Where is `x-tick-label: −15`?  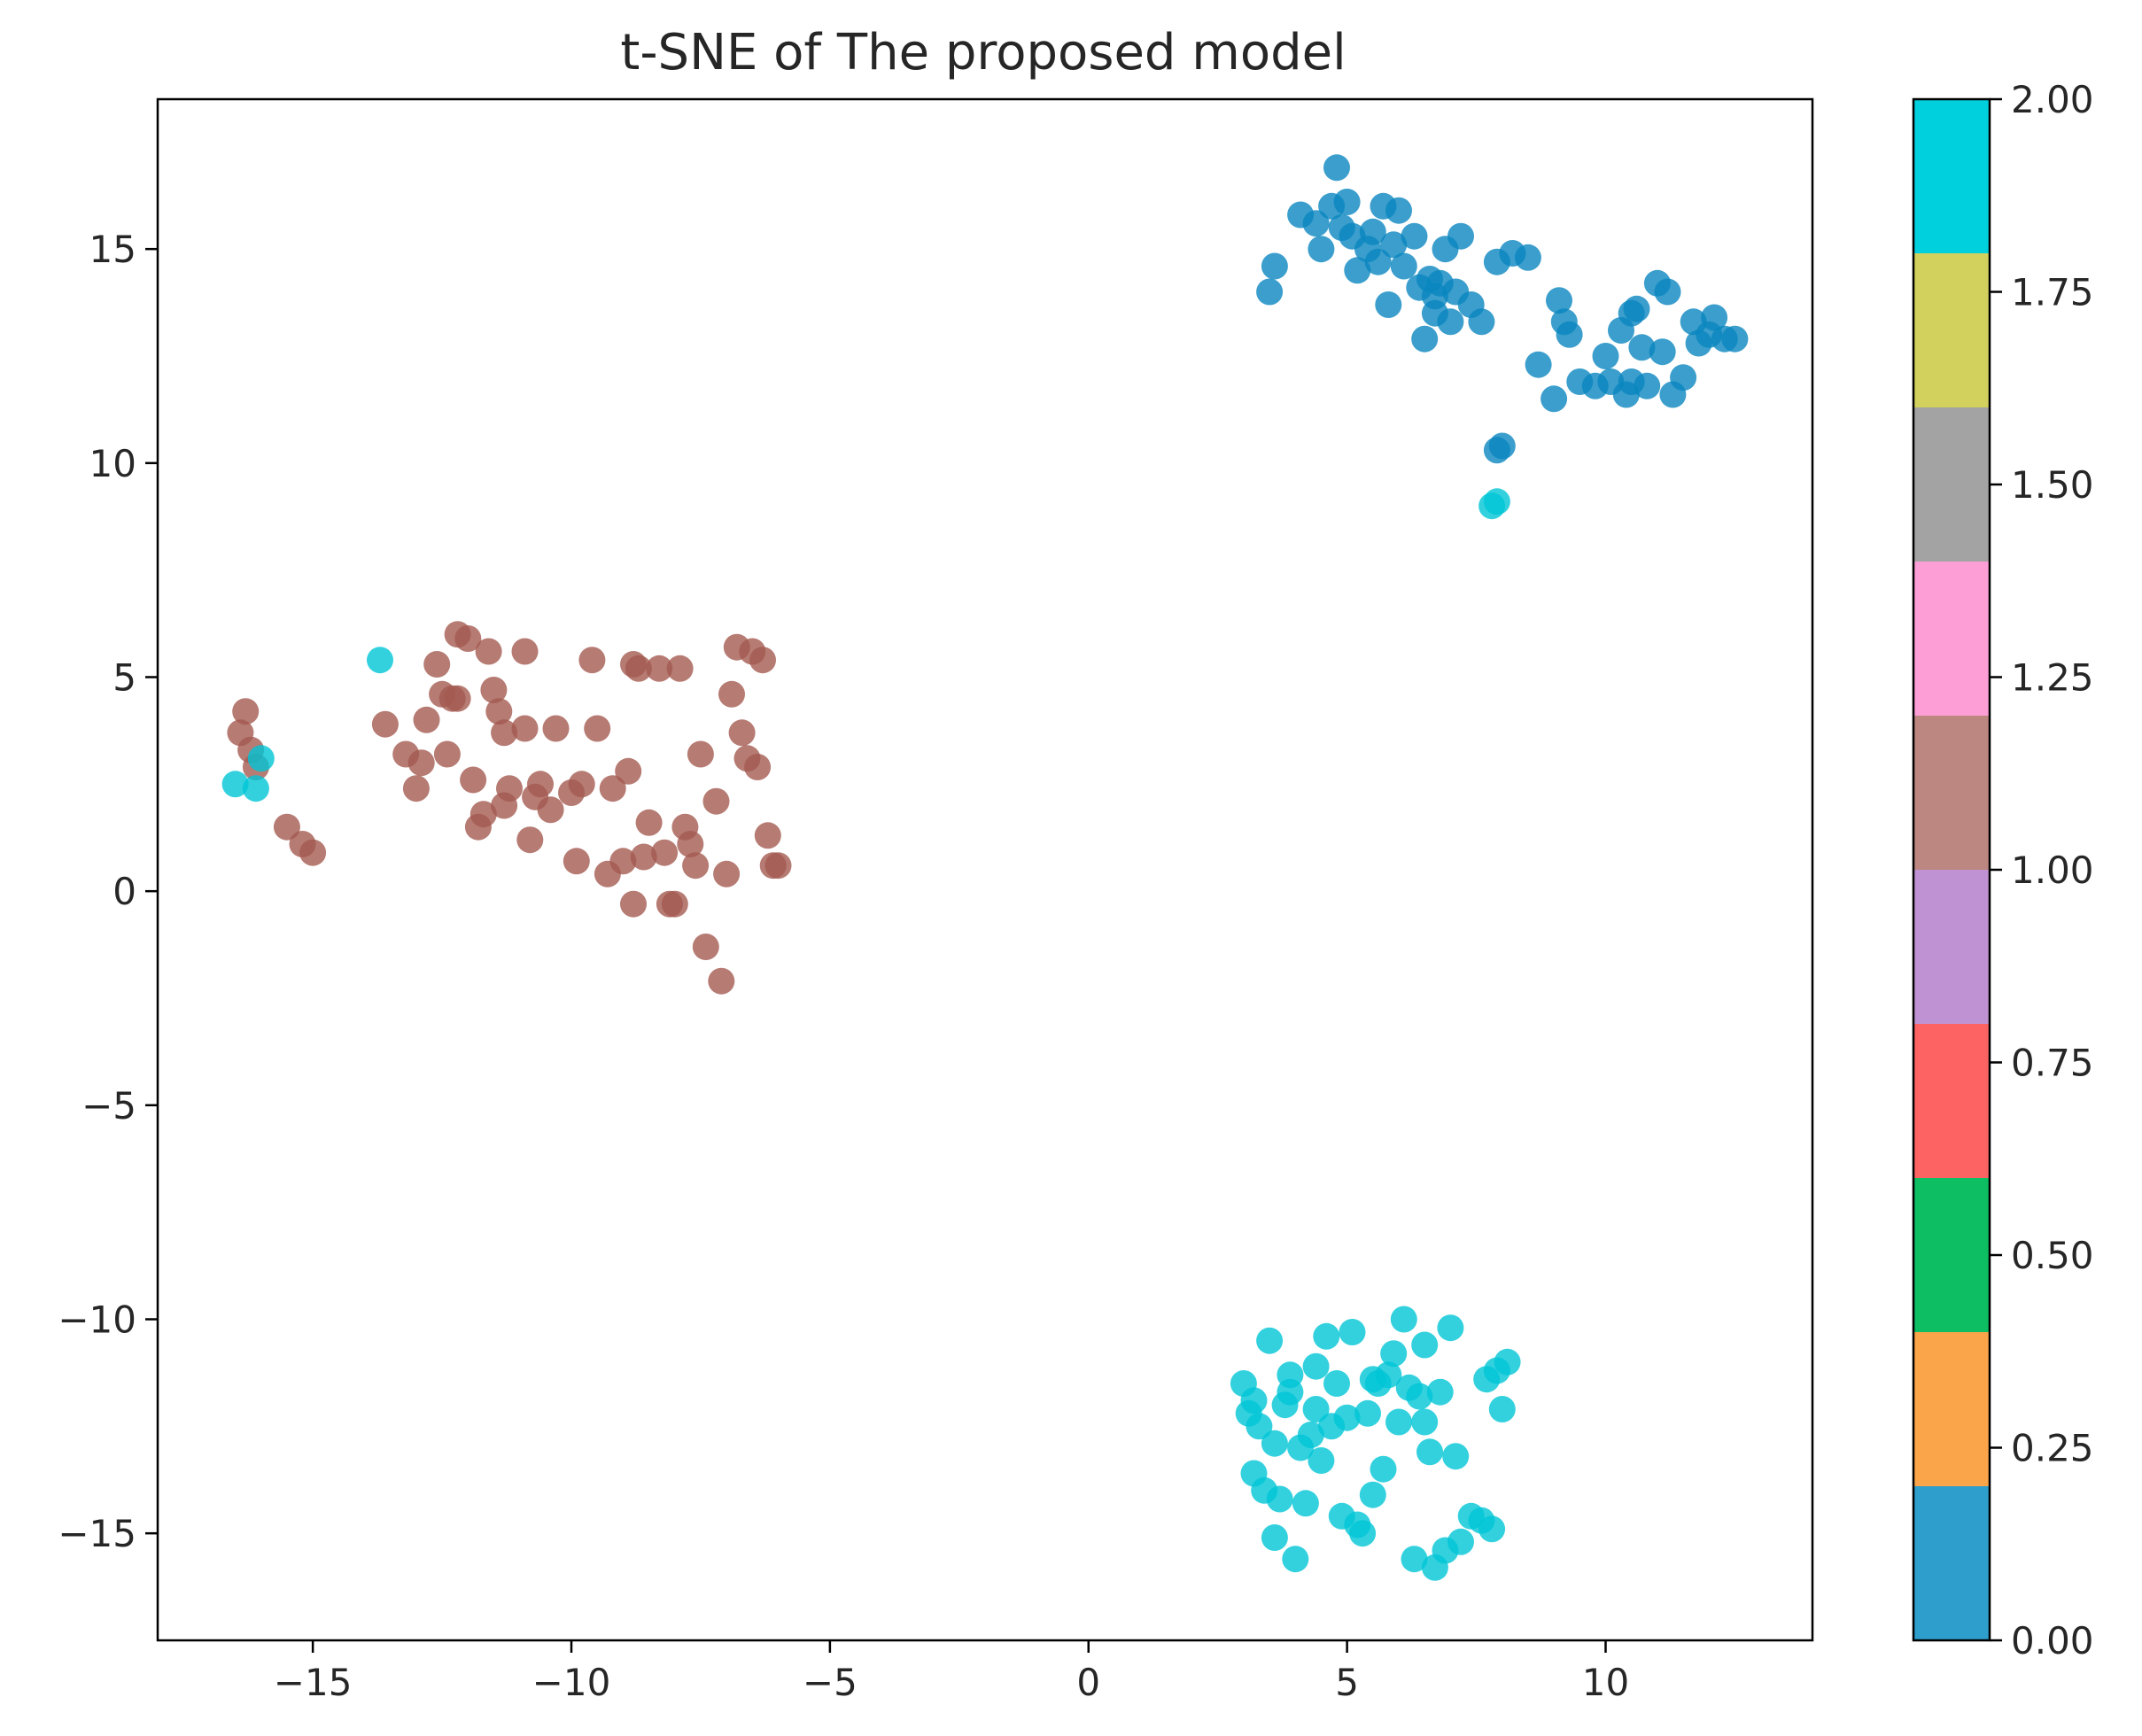 x-tick-label: −15 is located at coordinates (313, 1682).